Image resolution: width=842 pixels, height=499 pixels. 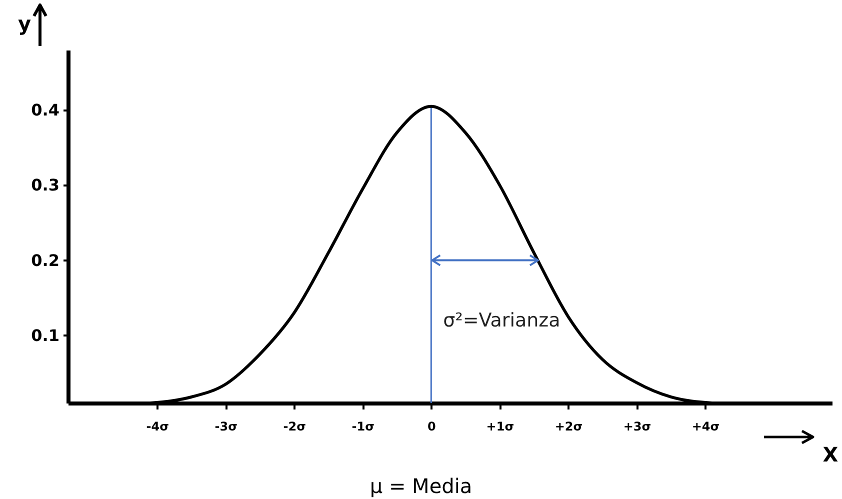 I want to click on x-tick-label: +3σ, so click(x=637, y=427).